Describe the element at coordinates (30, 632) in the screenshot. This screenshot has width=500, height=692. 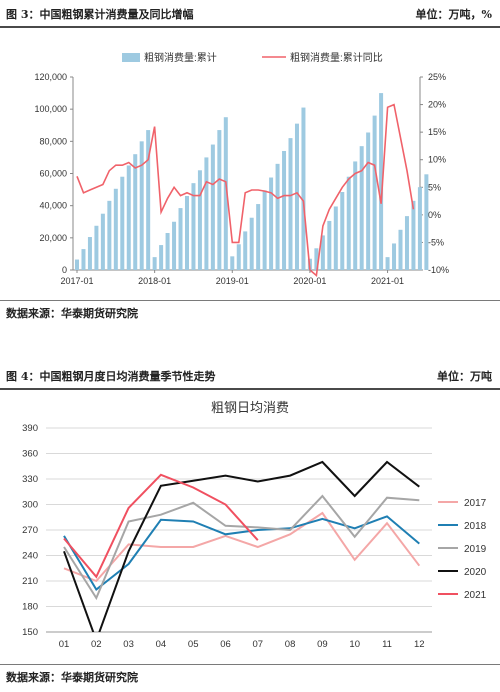
I see `y-tick-label: 150` at that location.